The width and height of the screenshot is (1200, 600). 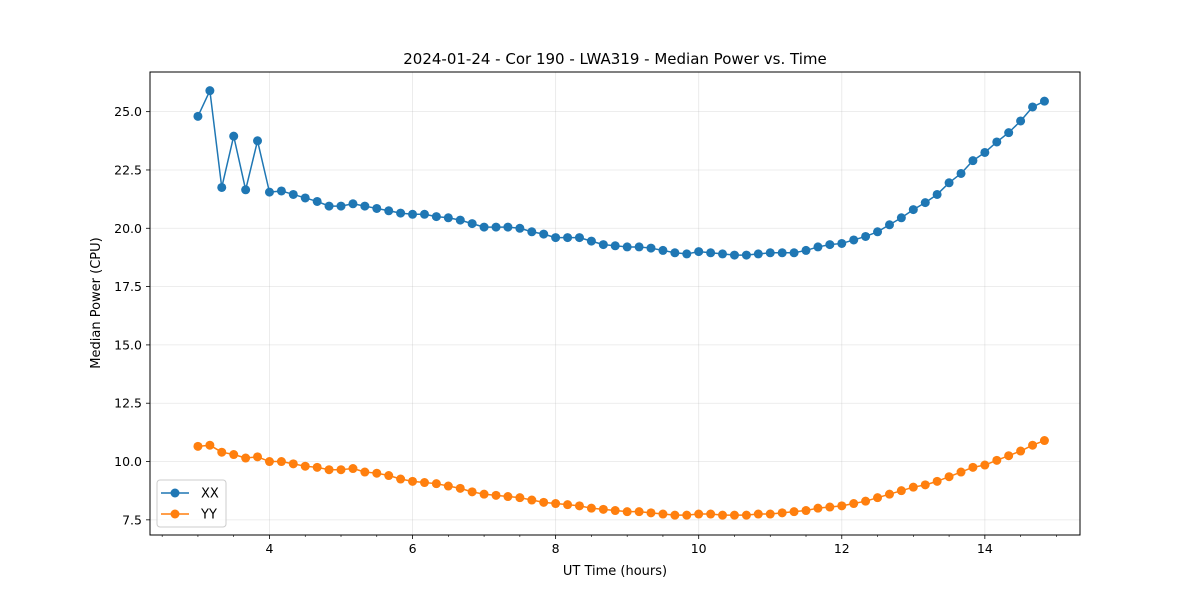 What do you see at coordinates (132, 315) in the screenshot?
I see `y-axis-ticks: 7.5 10.0 12.5 15.0 17.5 20.0 22.5 25.0` at bounding box center [132, 315].